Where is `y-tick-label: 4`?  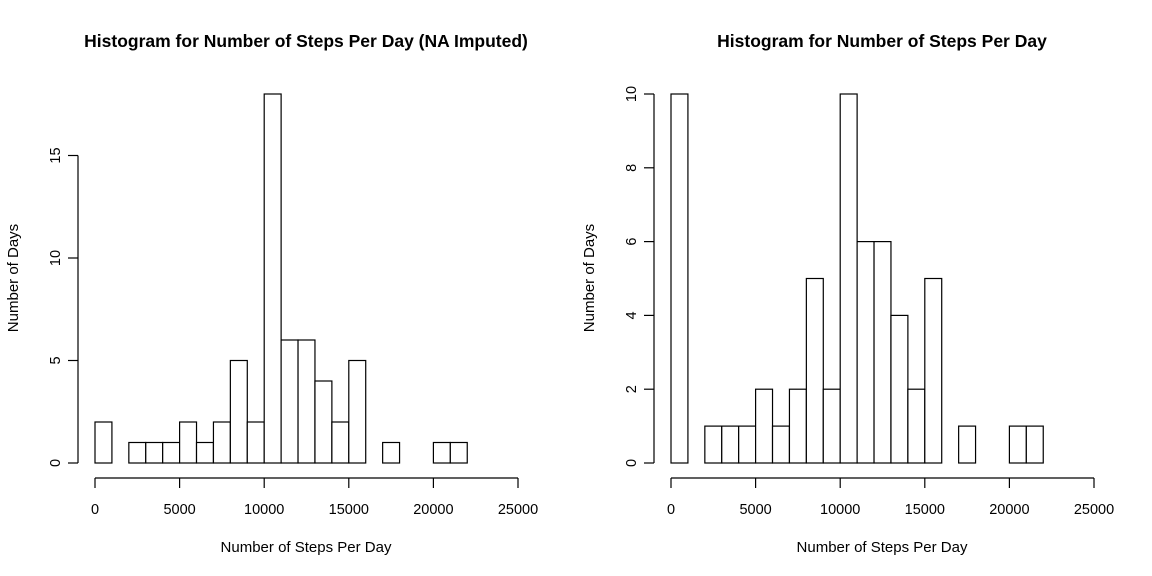
y-tick-label: 4 is located at coordinates (632, 315).